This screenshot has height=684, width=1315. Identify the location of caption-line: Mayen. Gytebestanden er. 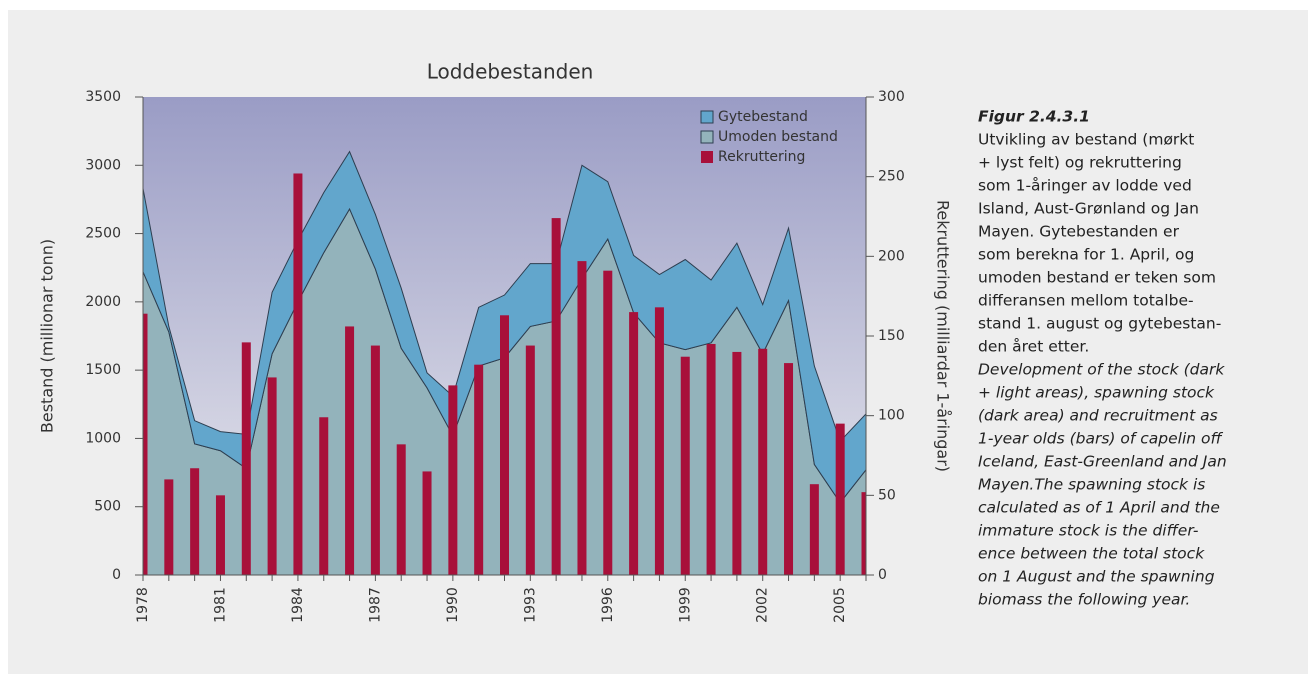
(1079, 232).